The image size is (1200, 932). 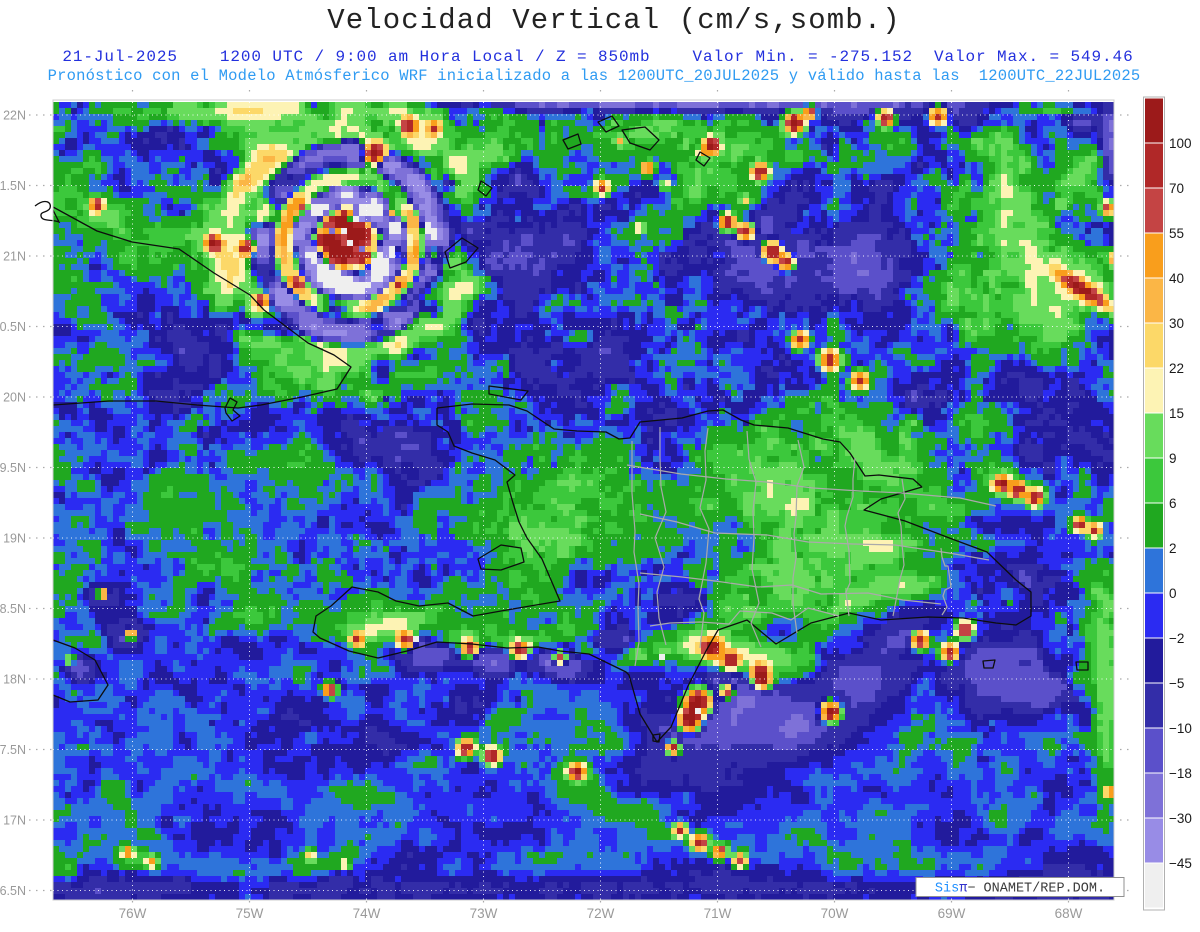 I want to click on svg-text: 21N, so click(x=14, y=257).